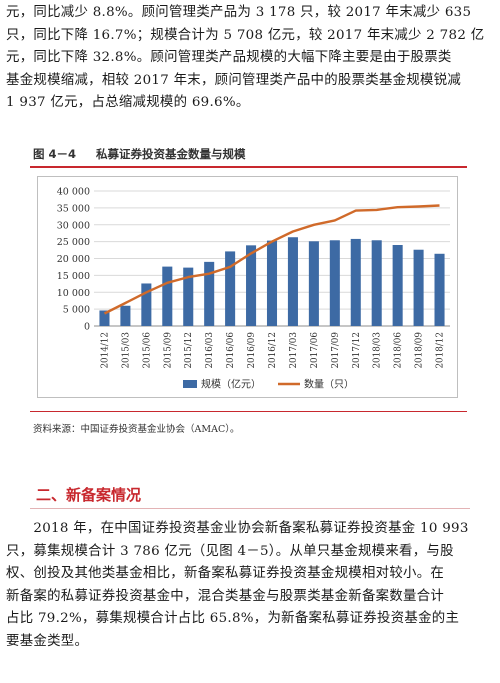 The width and height of the screenshot is (500, 683). I want to click on x-tick-label: 2016/12, so click(273, 350).